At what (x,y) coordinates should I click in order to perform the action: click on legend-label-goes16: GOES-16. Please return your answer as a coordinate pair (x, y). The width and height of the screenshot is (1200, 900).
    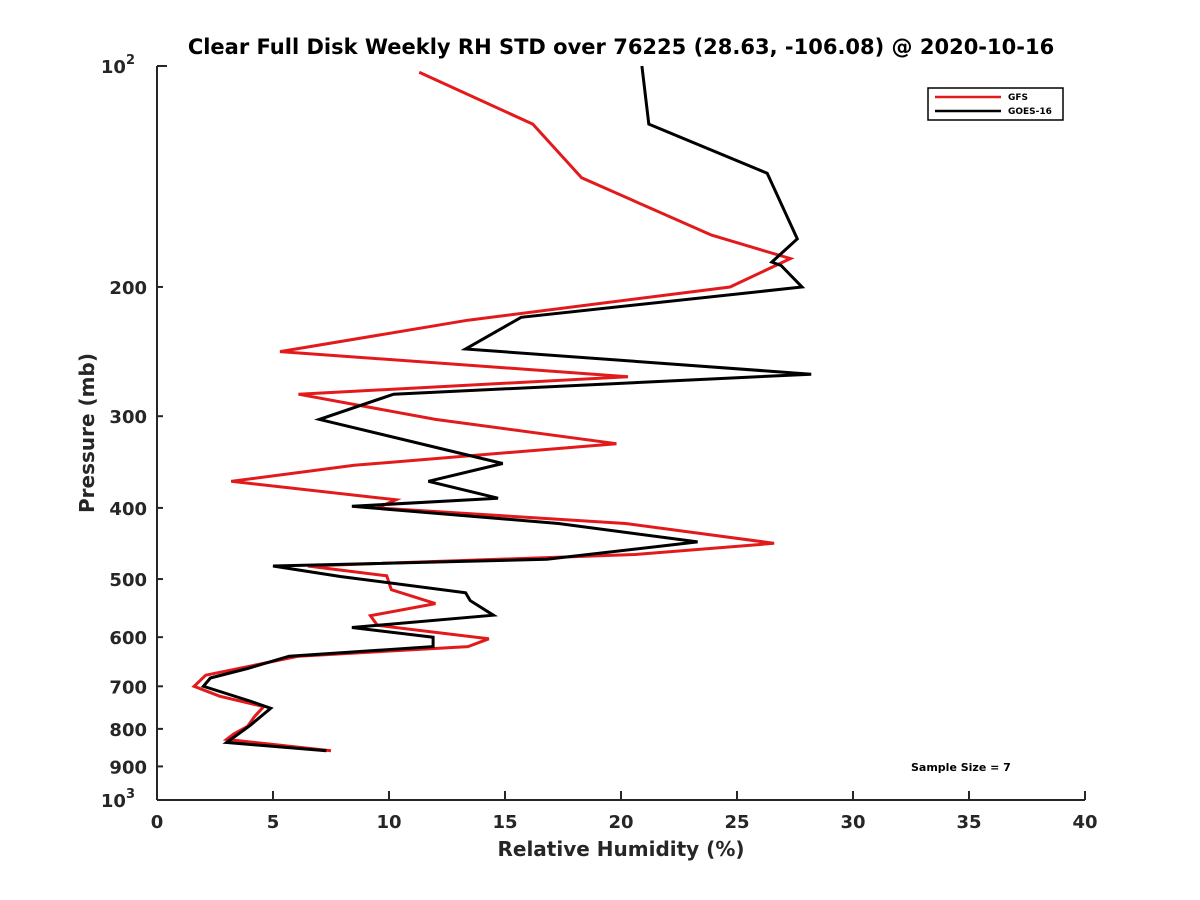
    Looking at the image, I should click on (1030, 112).